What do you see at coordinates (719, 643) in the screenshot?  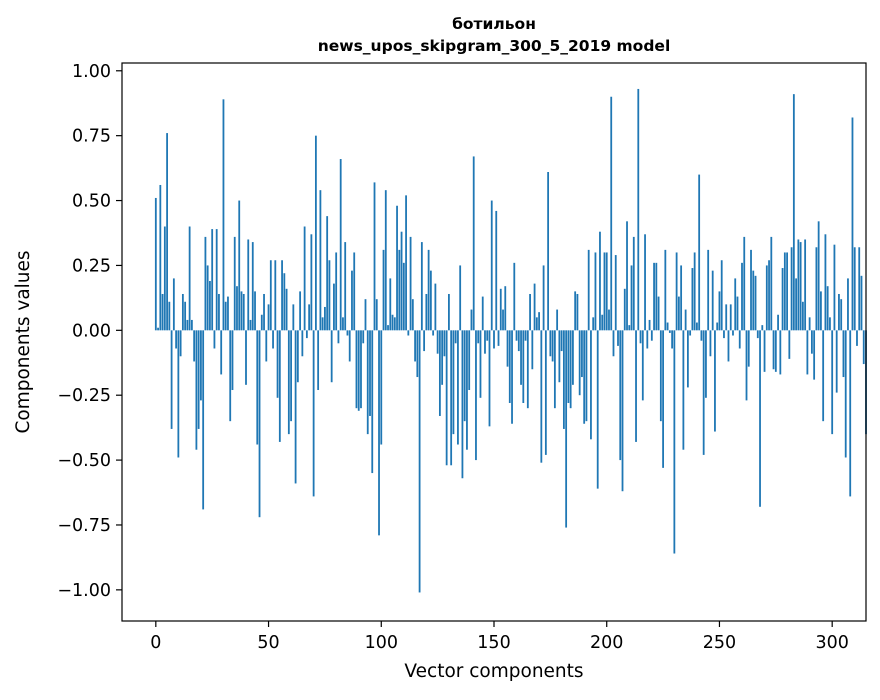 I see `x-tick-label: 250` at bounding box center [719, 643].